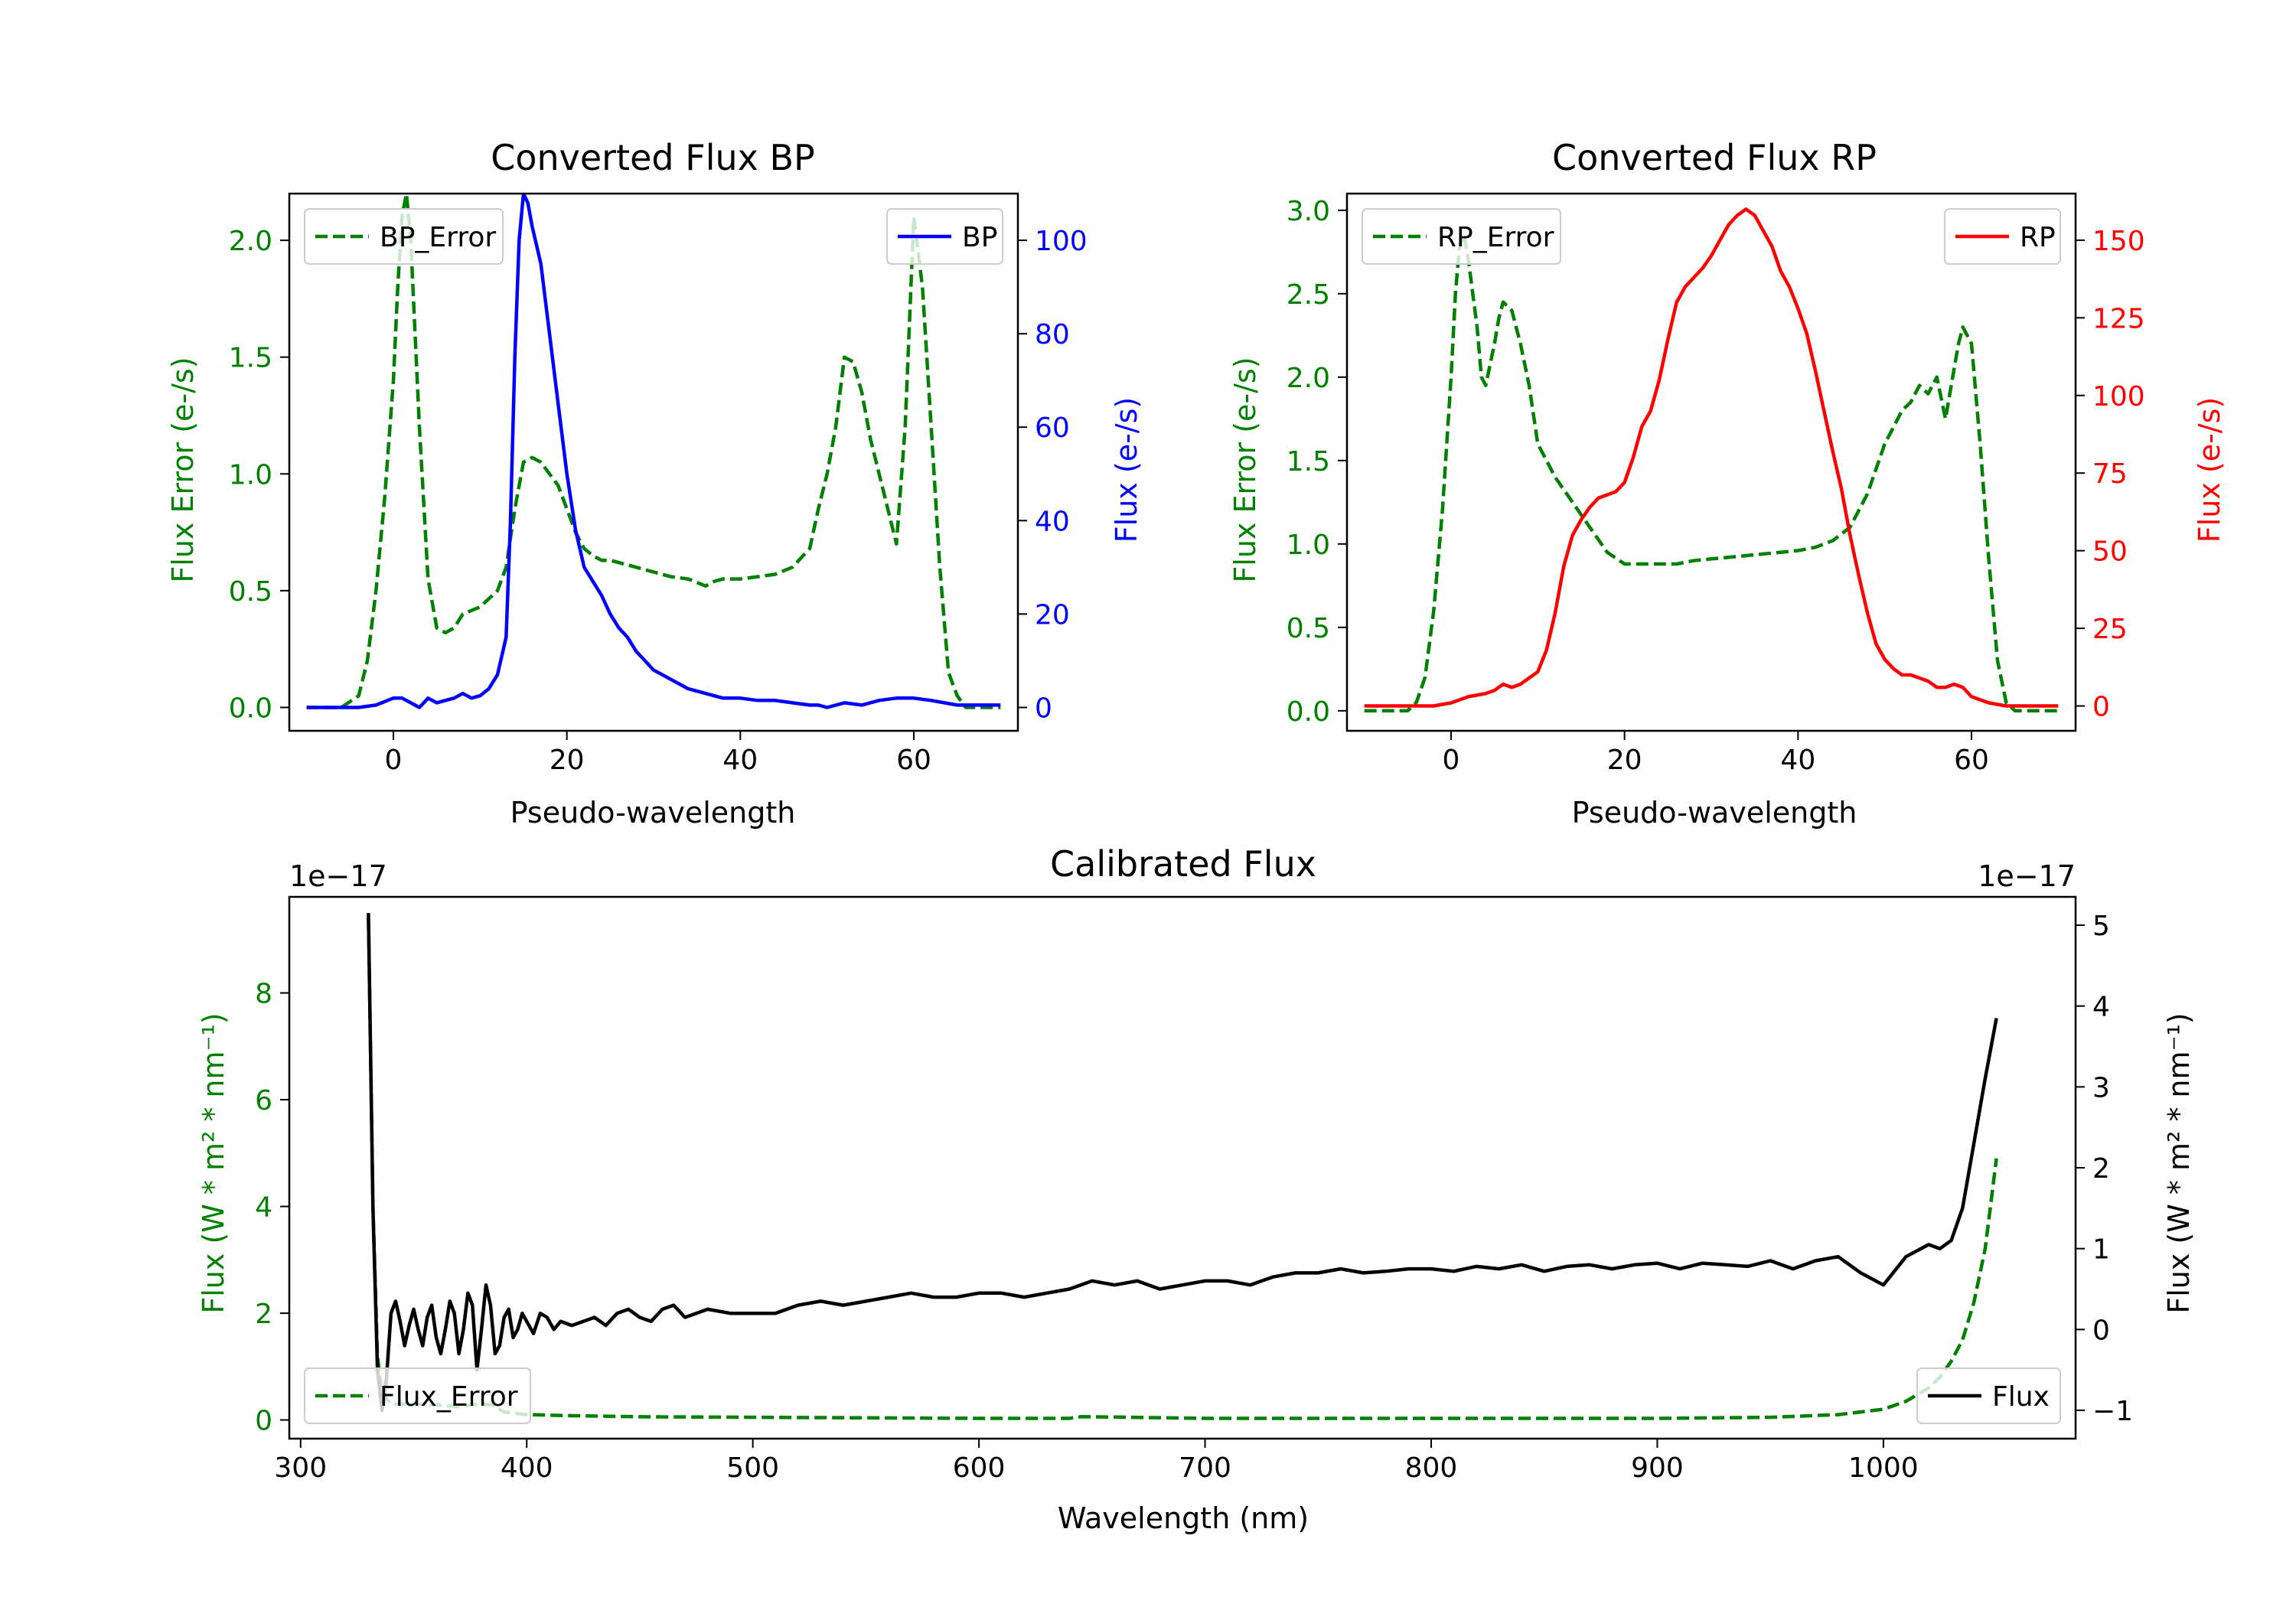  What do you see at coordinates (2101, 1087) in the screenshot?
I see `y-tick-label-right: 3` at bounding box center [2101, 1087].